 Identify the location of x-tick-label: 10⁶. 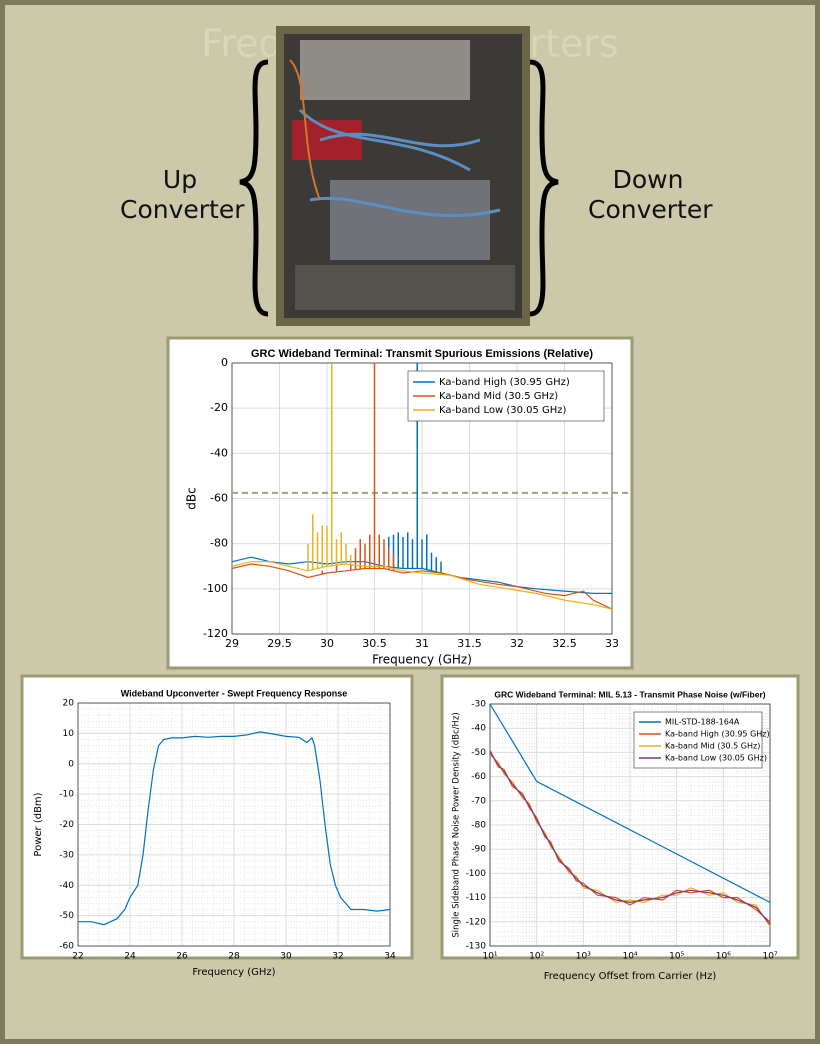
(723, 957).